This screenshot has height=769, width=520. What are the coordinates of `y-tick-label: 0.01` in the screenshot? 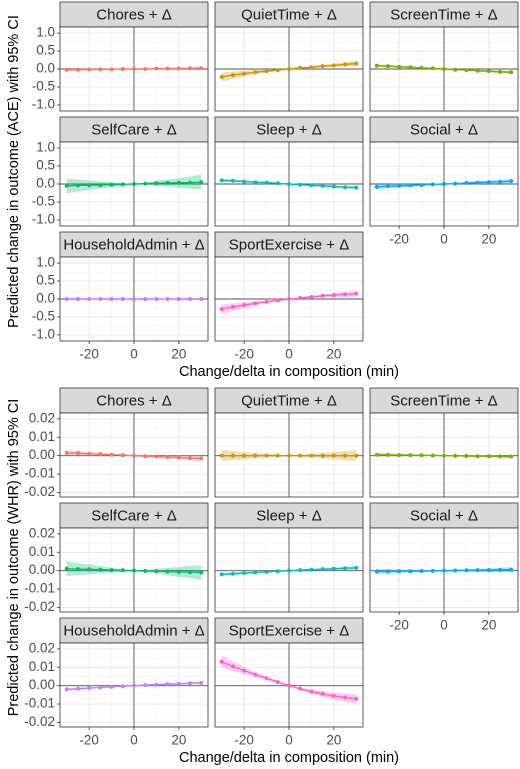 It's located at (42, 436).